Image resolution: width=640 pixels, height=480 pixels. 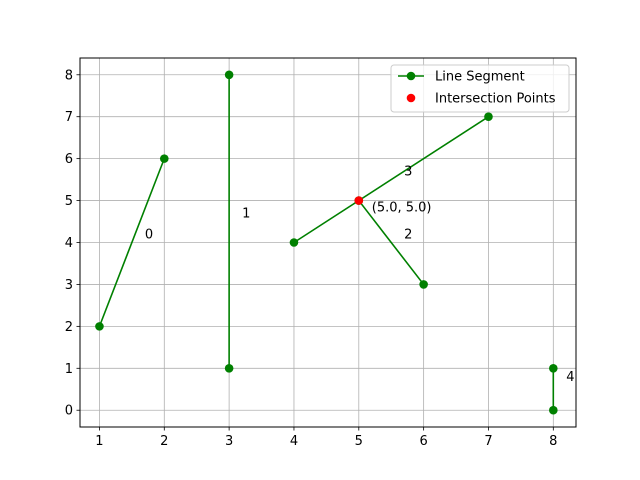 What do you see at coordinates (164, 441) in the screenshot?
I see `x-tick-label: 2` at bounding box center [164, 441].